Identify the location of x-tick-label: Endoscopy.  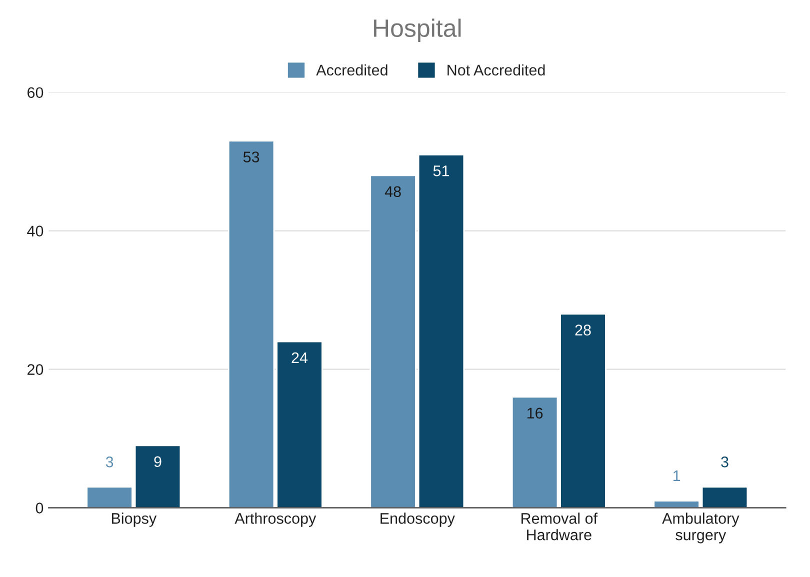
(417, 519).